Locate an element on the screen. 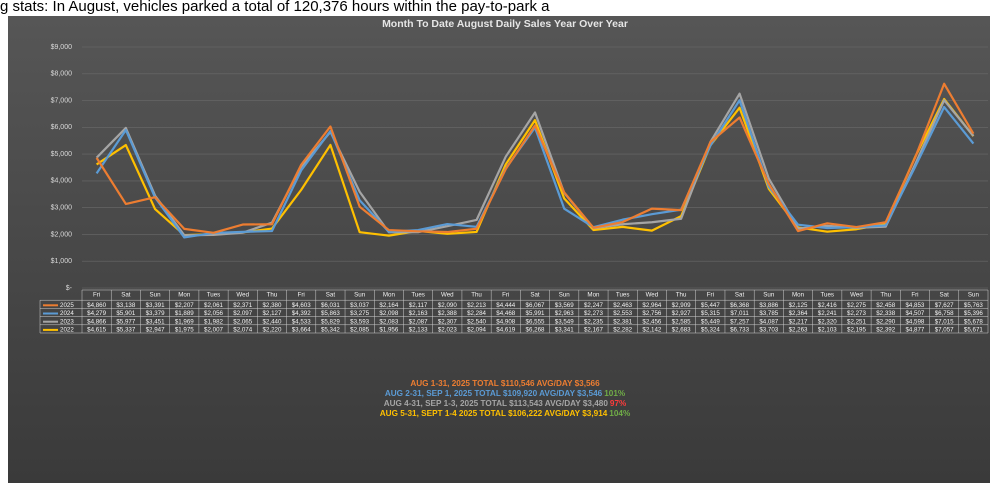 This screenshot has height=483, width=996. data-label: $2,217 is located at coordinates (798, 321).